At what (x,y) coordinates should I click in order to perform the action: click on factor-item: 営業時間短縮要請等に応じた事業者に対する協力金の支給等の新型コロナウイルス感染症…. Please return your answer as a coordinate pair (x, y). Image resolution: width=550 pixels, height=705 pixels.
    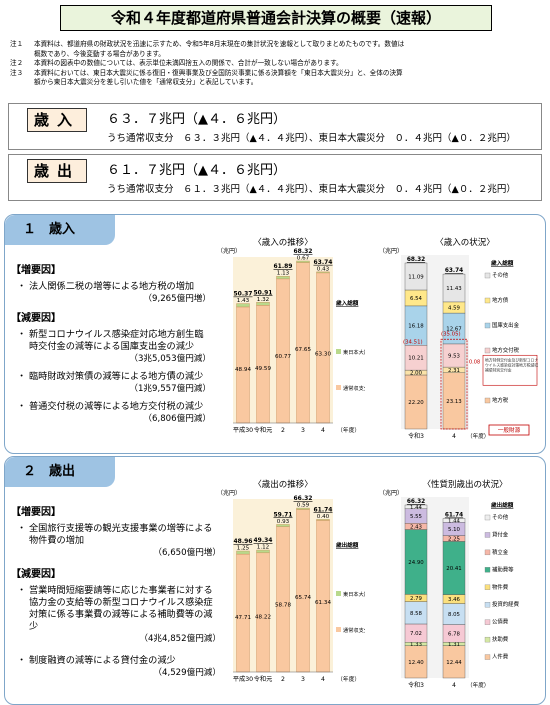
    Looking at the image, I should click on (119, 615).